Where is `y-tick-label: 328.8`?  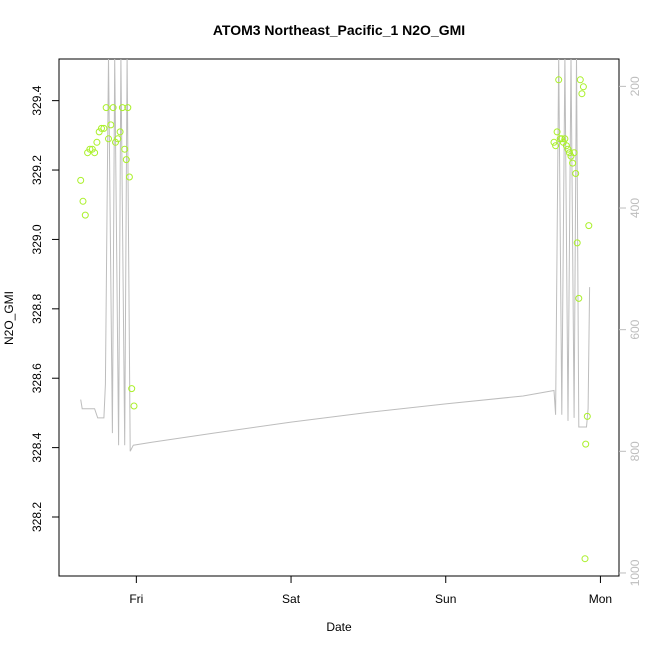 y-tick-label: 328.8 is located at coordinates (37, 308).